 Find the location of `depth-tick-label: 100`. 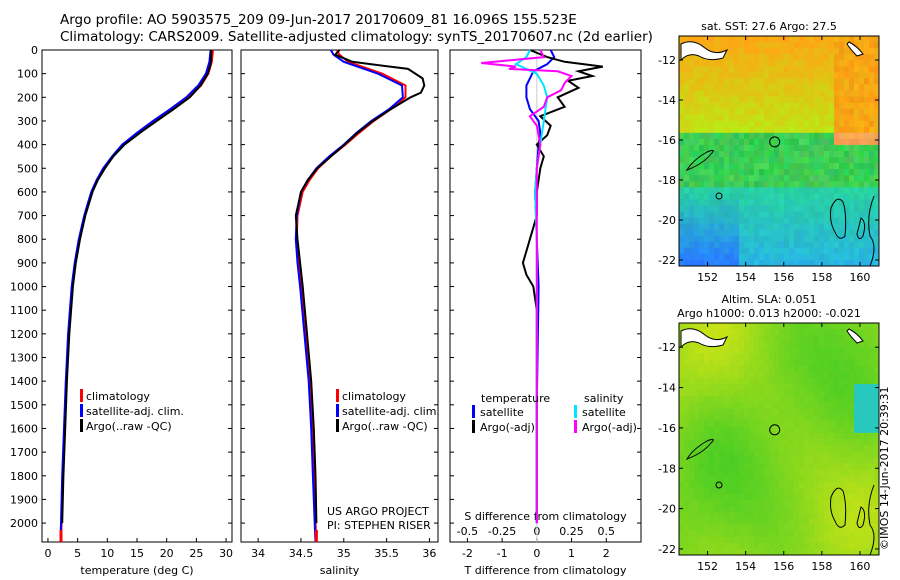

depth-tick-label: 100 is located at coordinates (27, 74).